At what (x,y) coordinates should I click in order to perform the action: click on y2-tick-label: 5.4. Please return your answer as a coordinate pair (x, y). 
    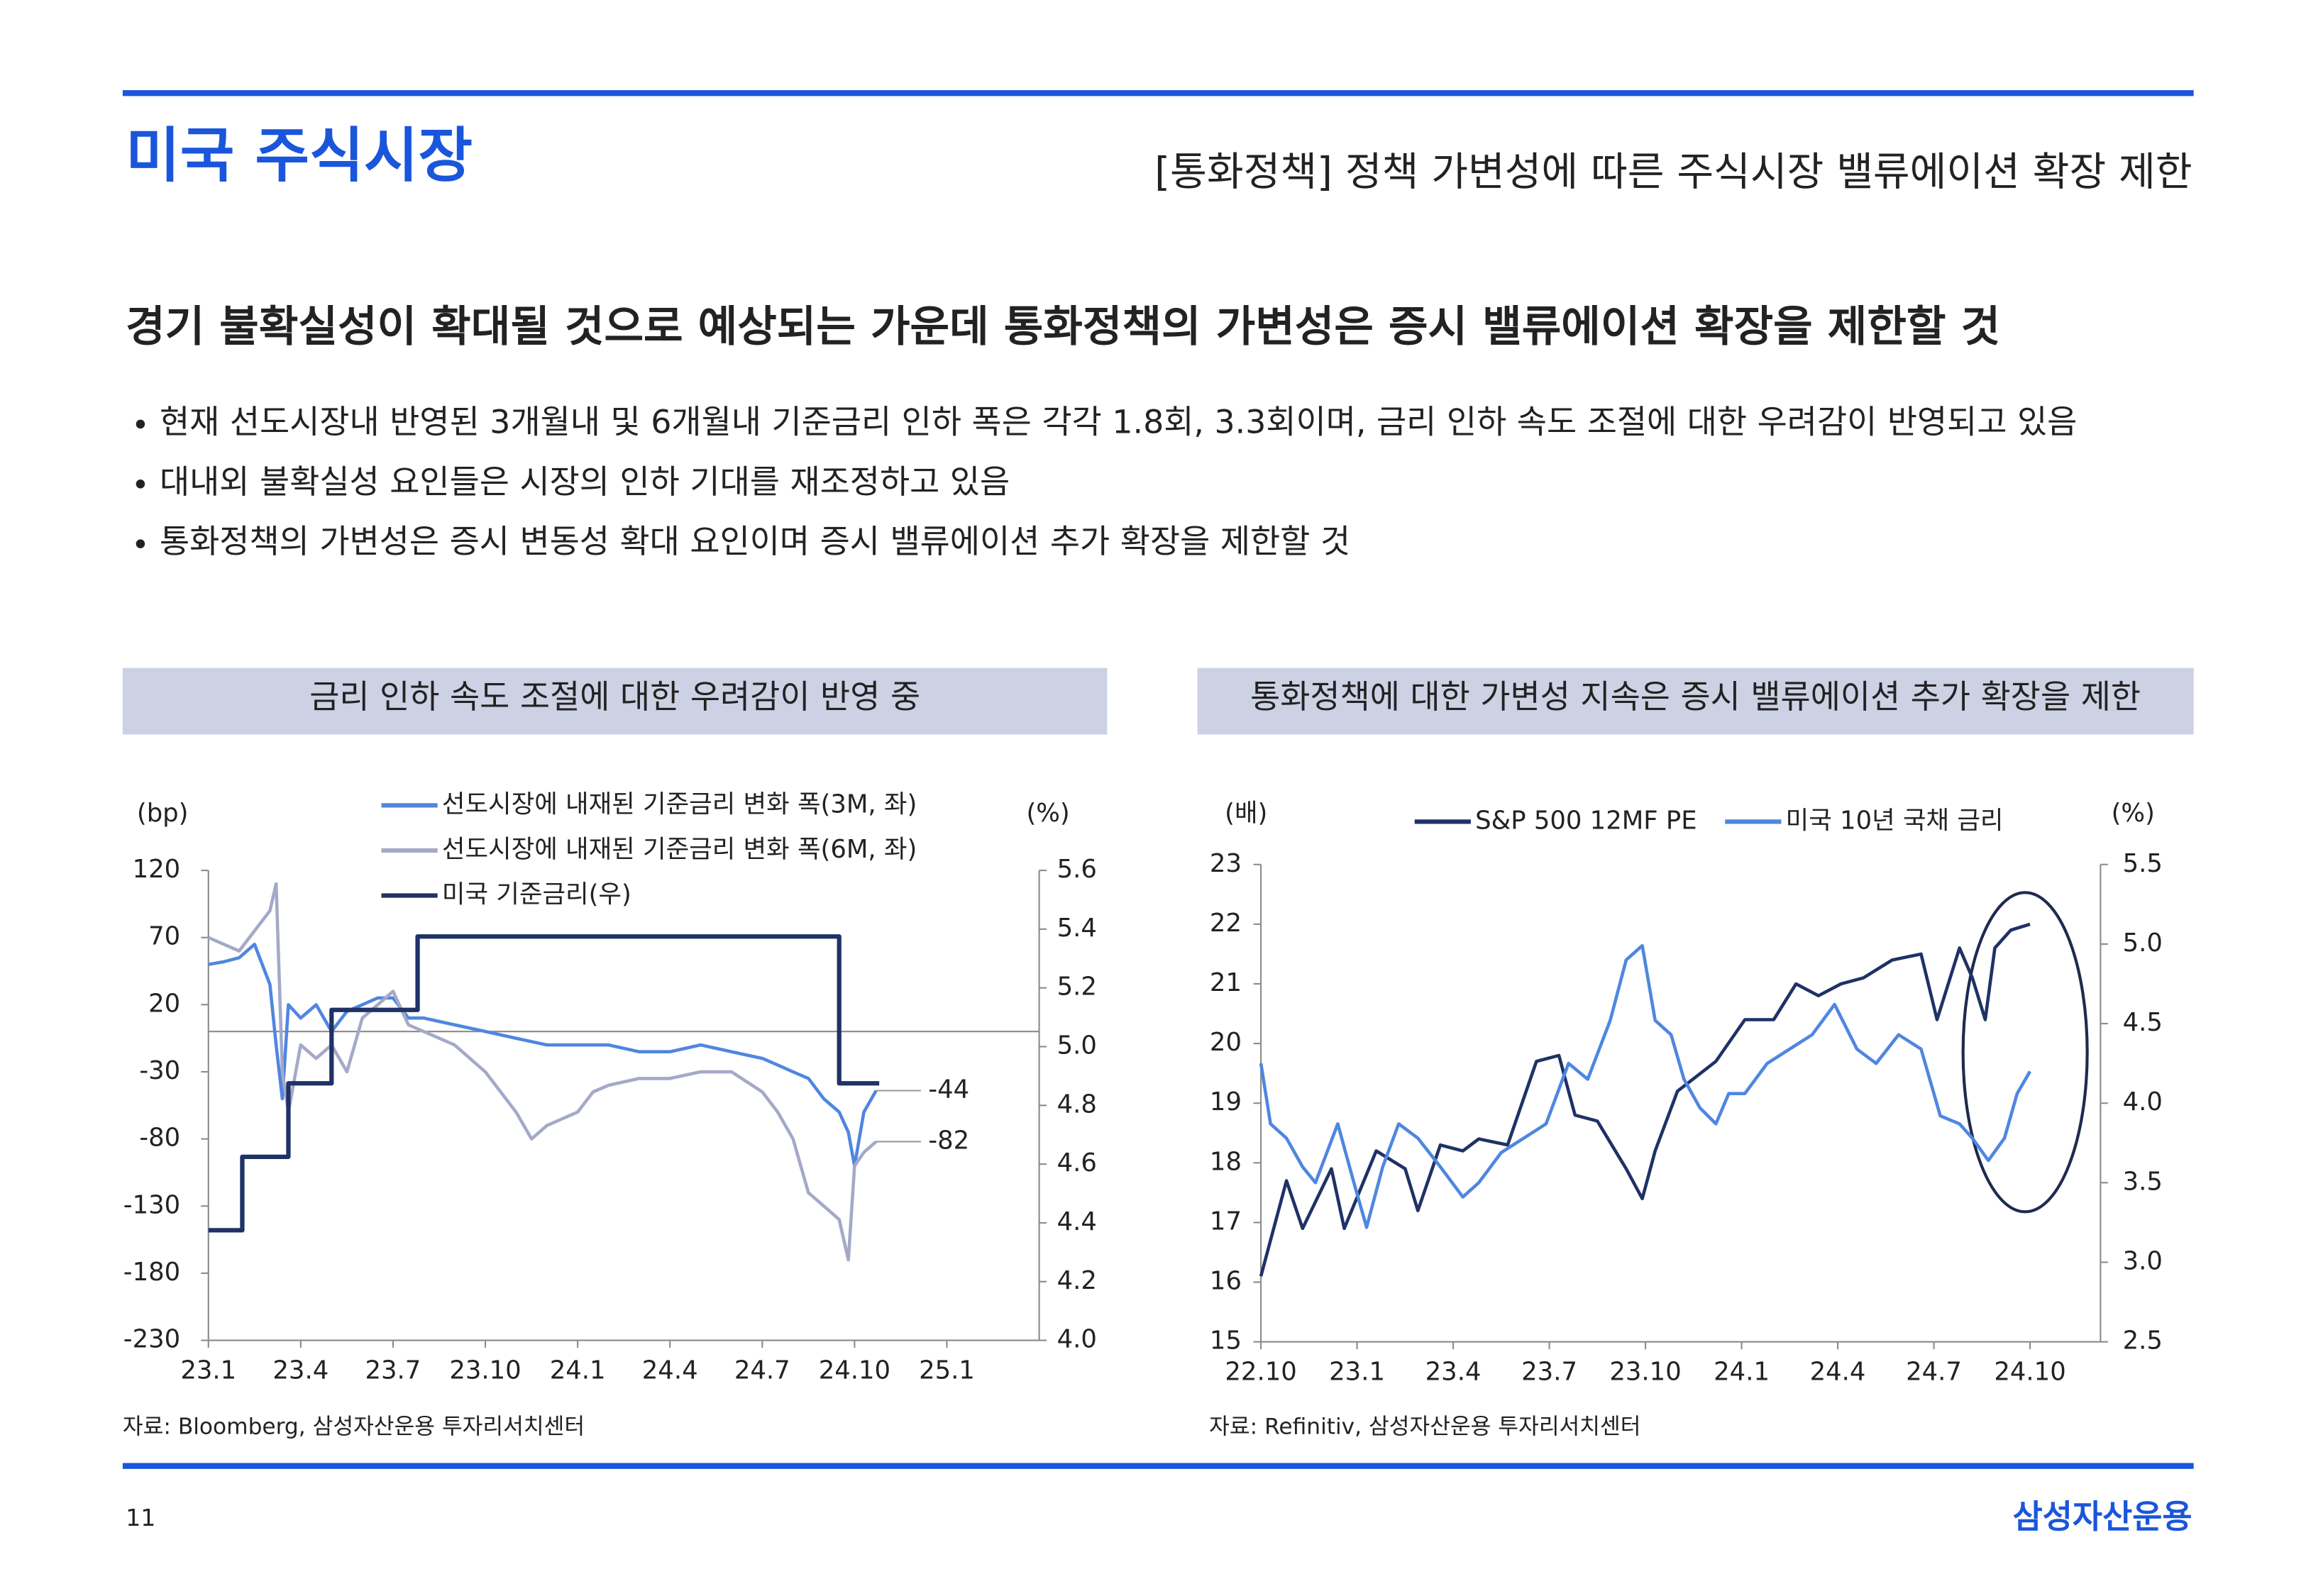
    Looking at the image, I should click on (1077, 928).